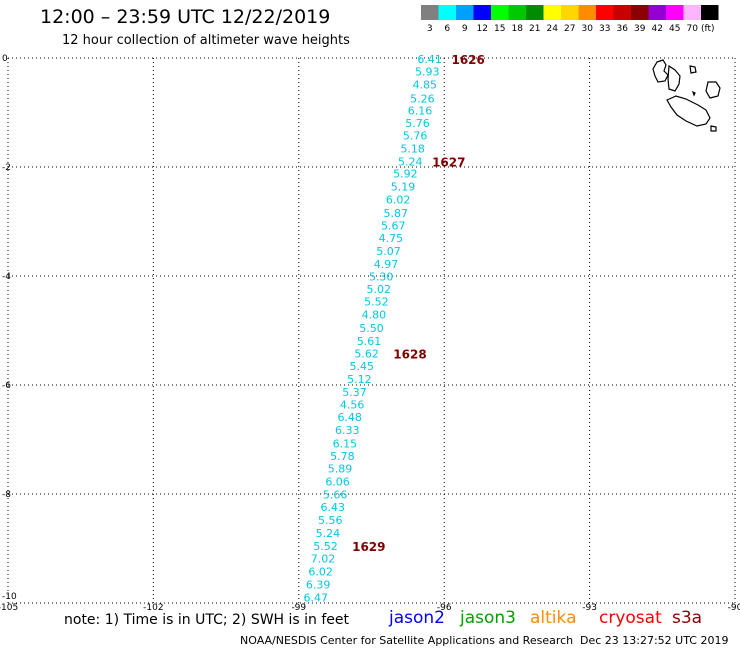 Image resolution: width=740 pixels, height=650 pixels. What do you see at coordinates (374, 315) in the screenshot?
I see `wave-height-value: 4.80` at bounding box center [374, 315].